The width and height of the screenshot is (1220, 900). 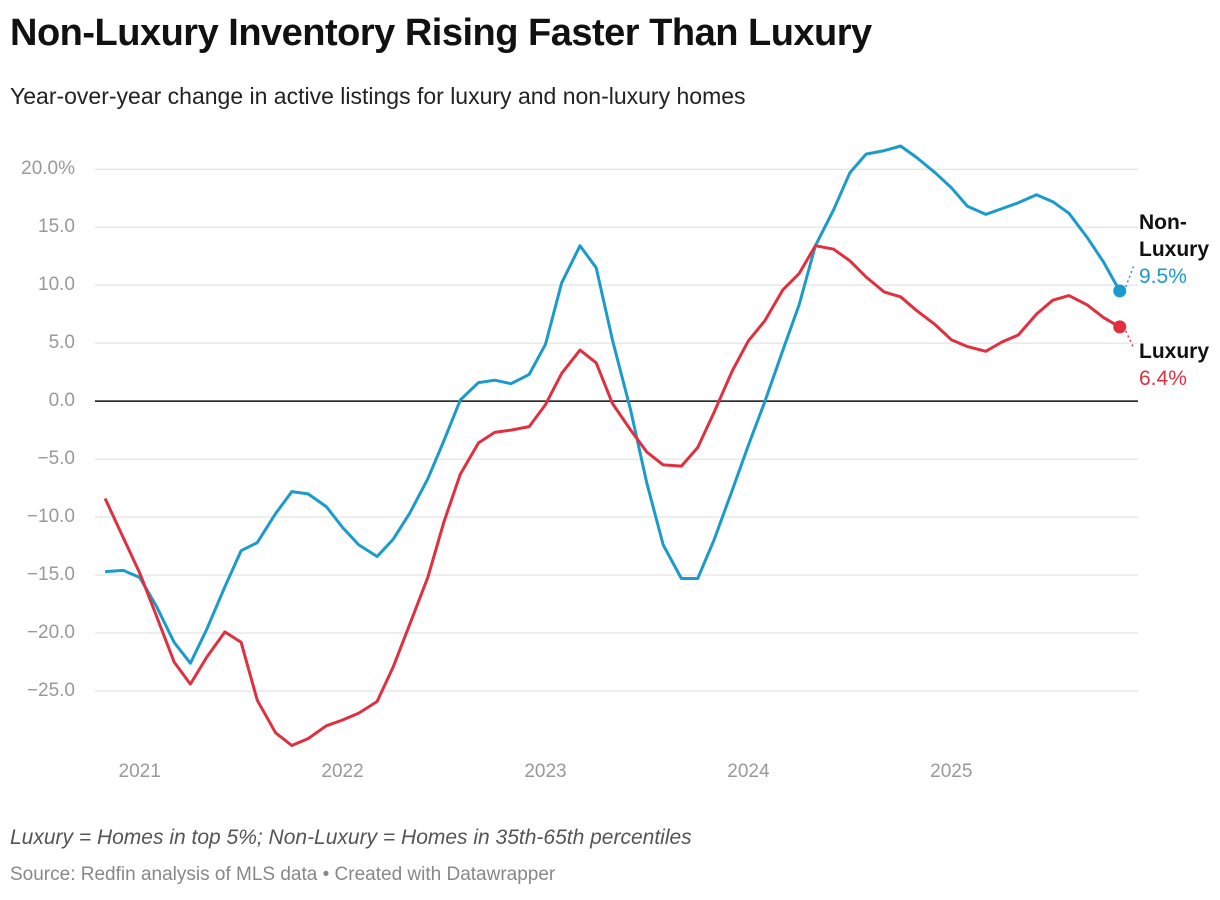 I want to click on y-tick-label: −20.0, so click(x=51, y=632).